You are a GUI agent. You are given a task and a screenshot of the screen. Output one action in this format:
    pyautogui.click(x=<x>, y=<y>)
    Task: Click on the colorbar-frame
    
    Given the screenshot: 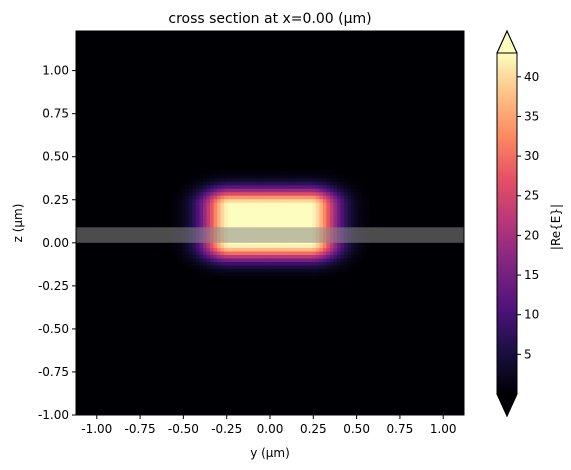 What is the action you would take?
    pyautogui.click(x=507, y=223)
    